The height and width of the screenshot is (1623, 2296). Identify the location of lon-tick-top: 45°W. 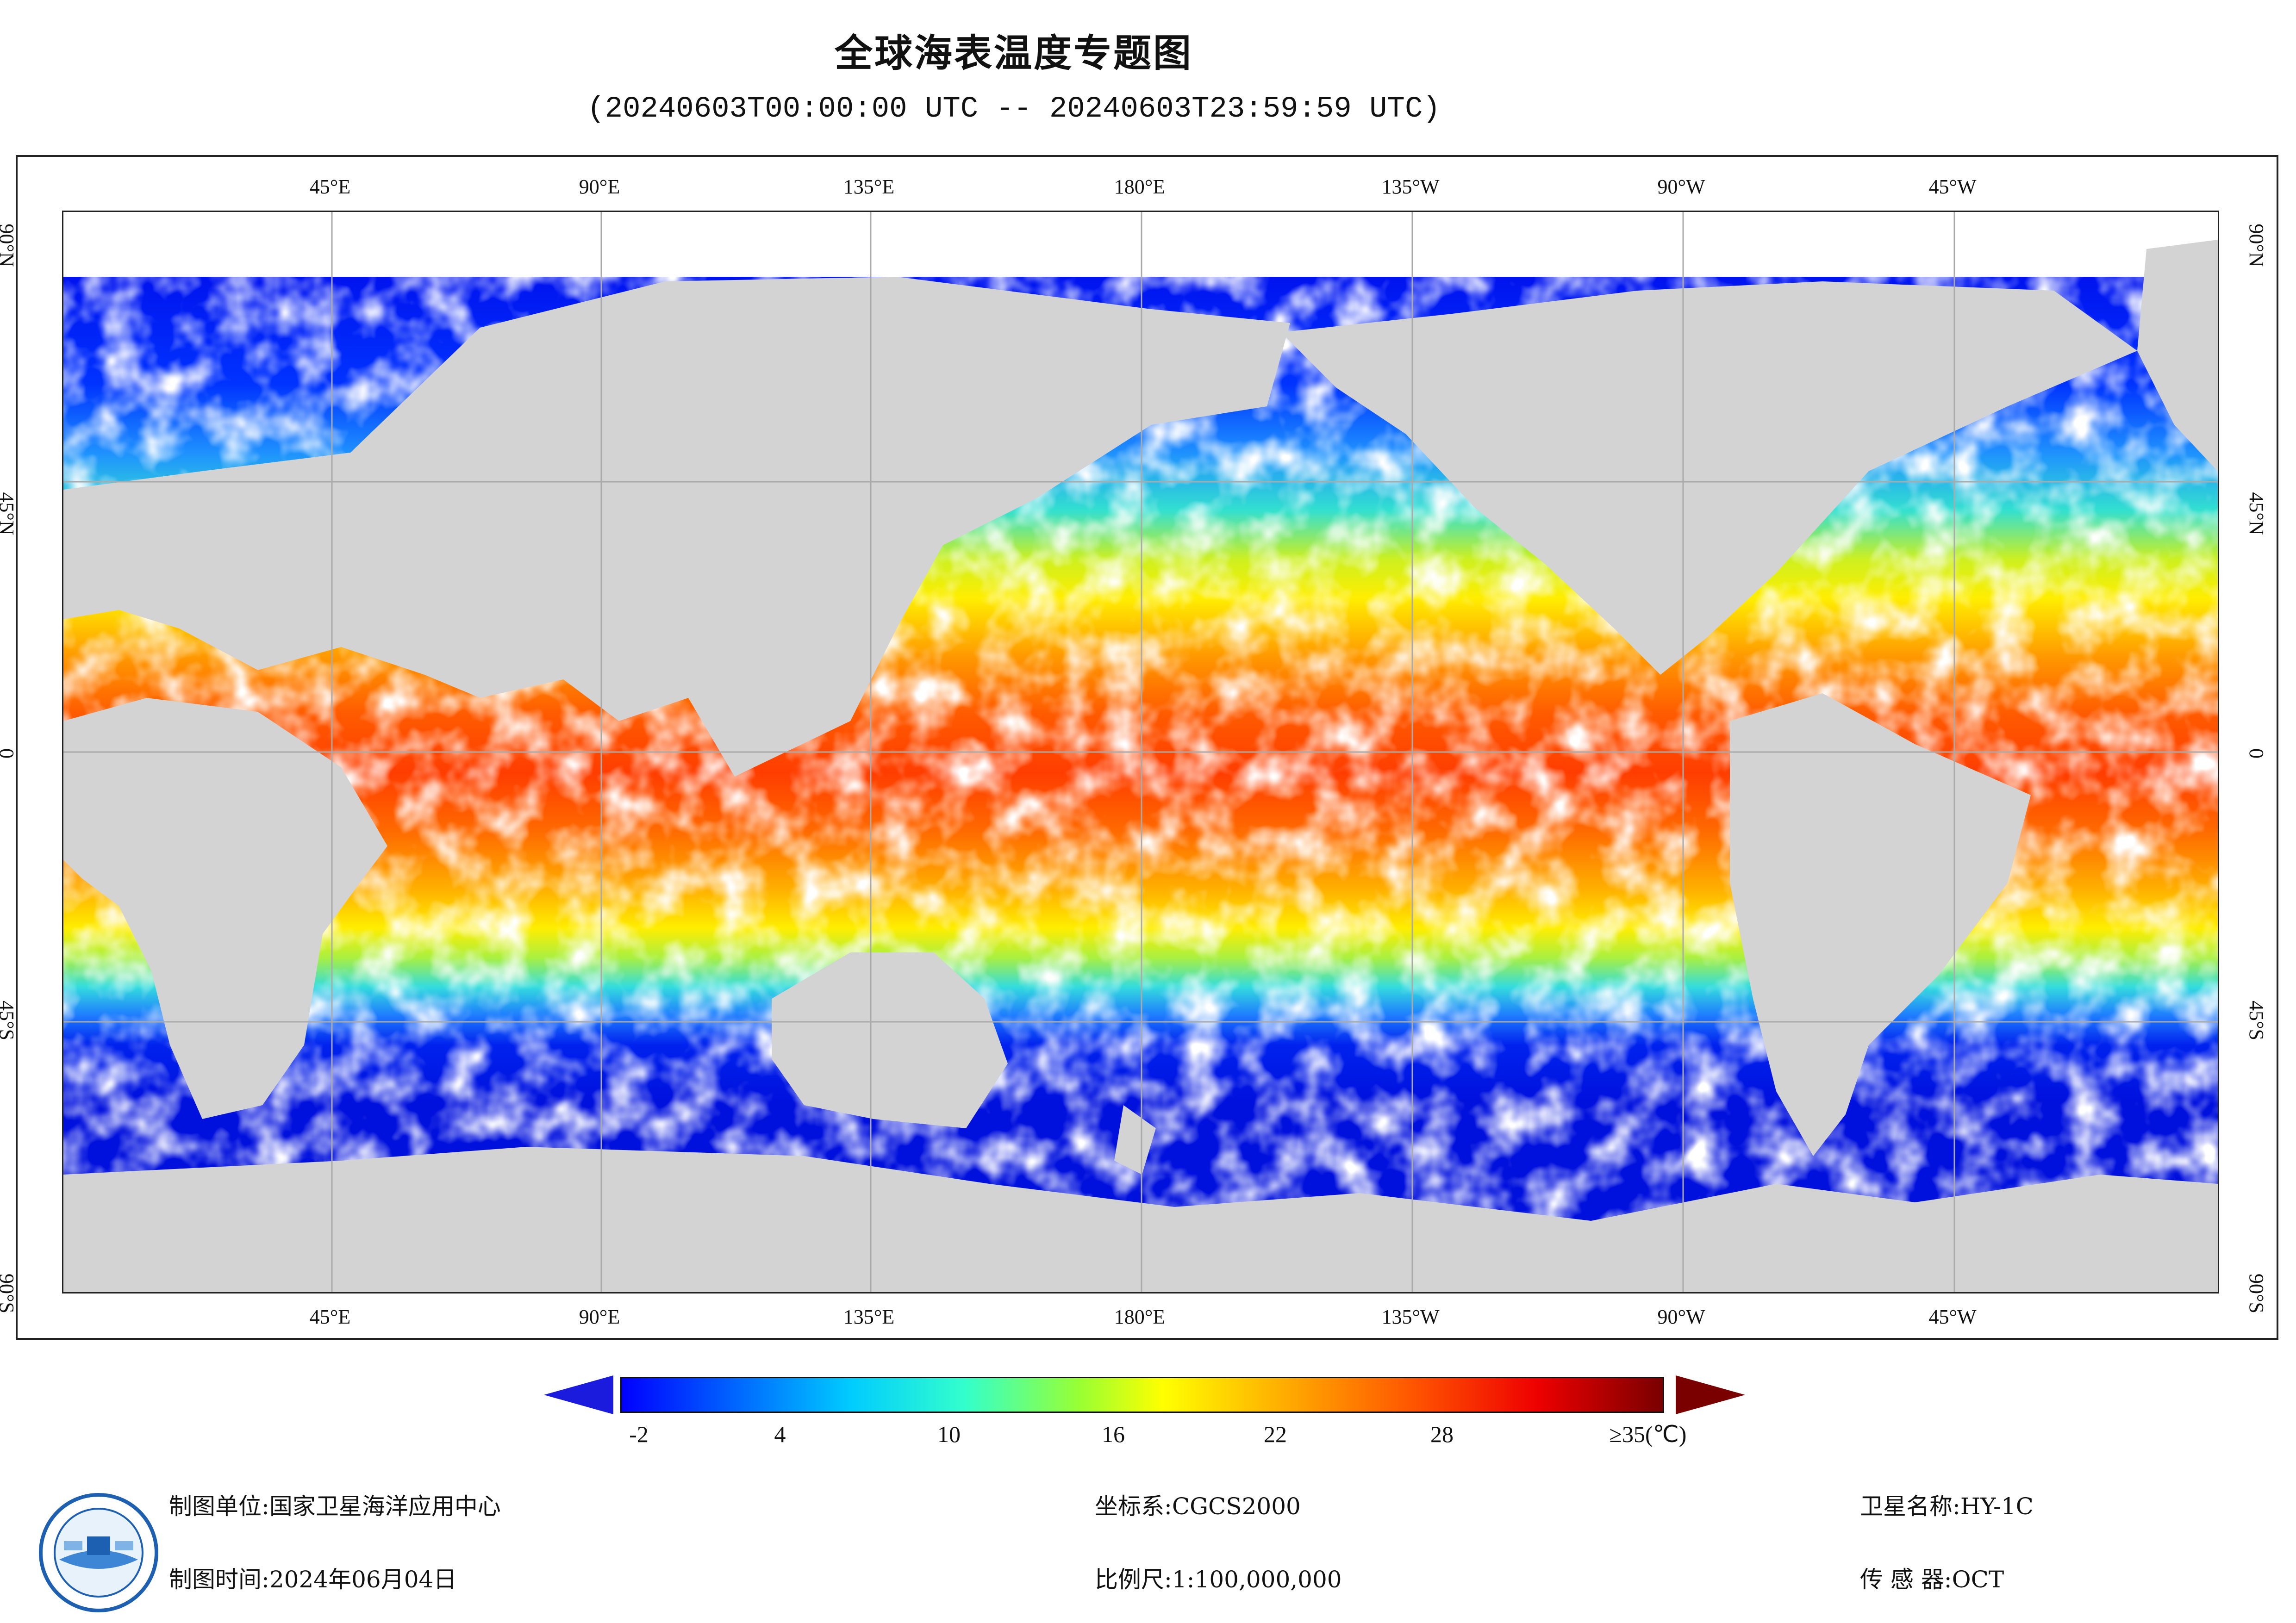
(1952, 186).